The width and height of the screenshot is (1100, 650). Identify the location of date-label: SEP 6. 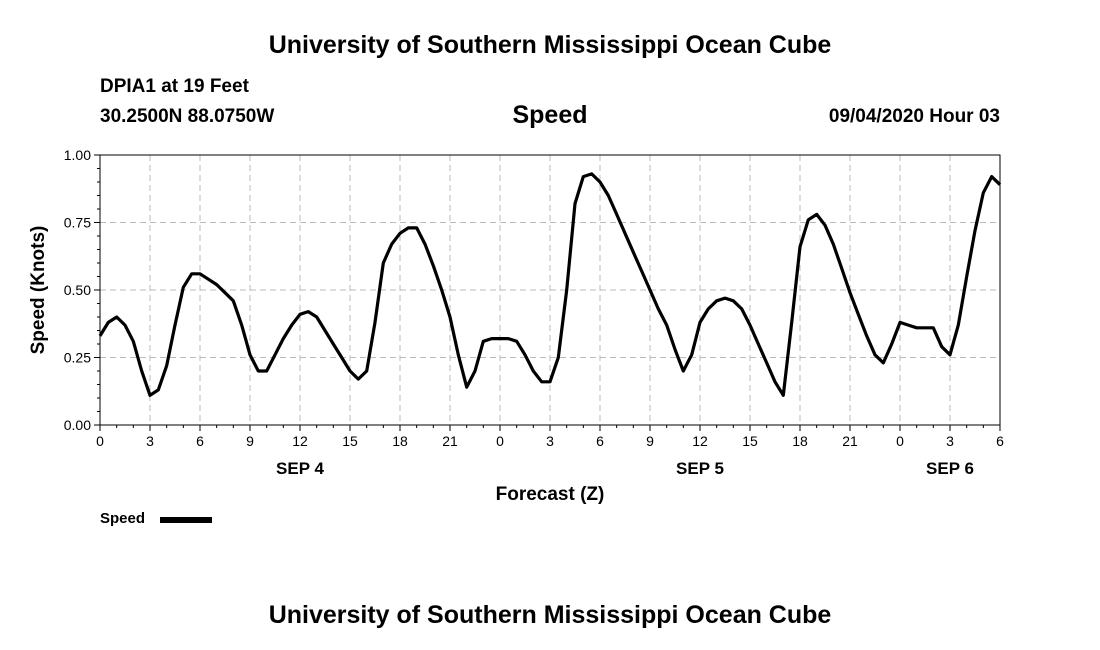
(950, 468).